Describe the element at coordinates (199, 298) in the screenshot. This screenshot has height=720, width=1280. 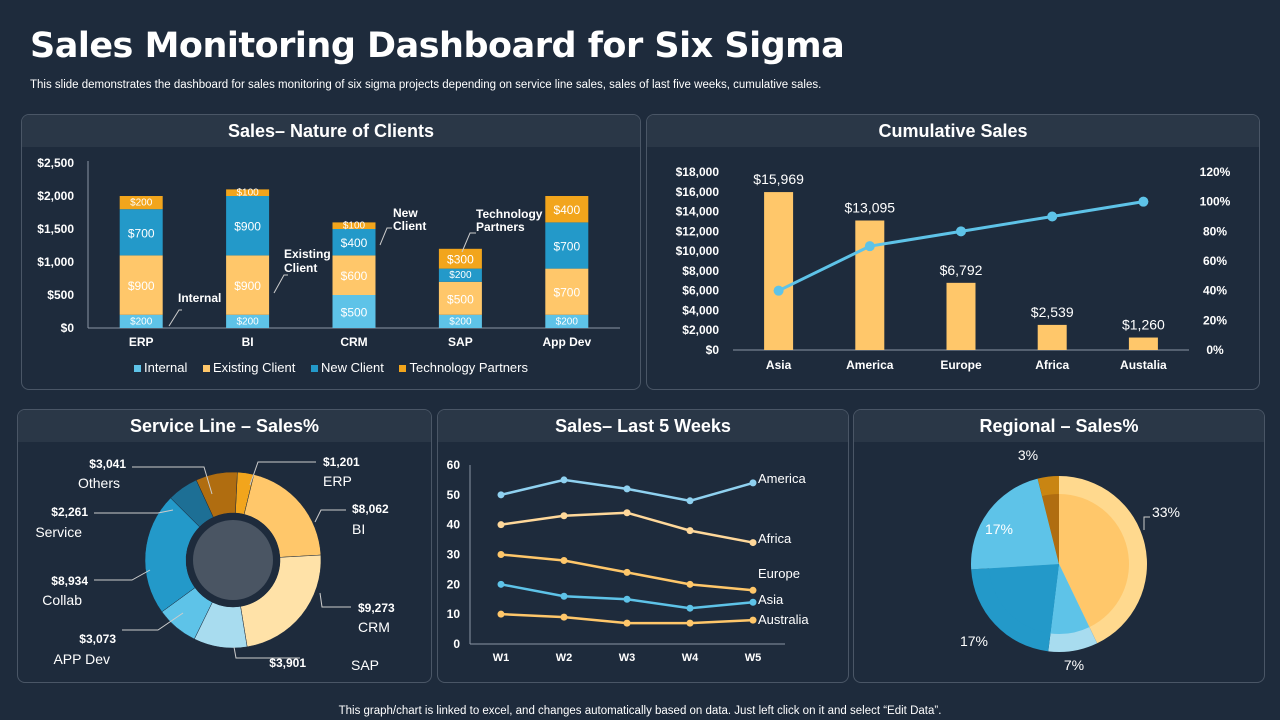
I see `clients-callout-internal: Internal` at that location.